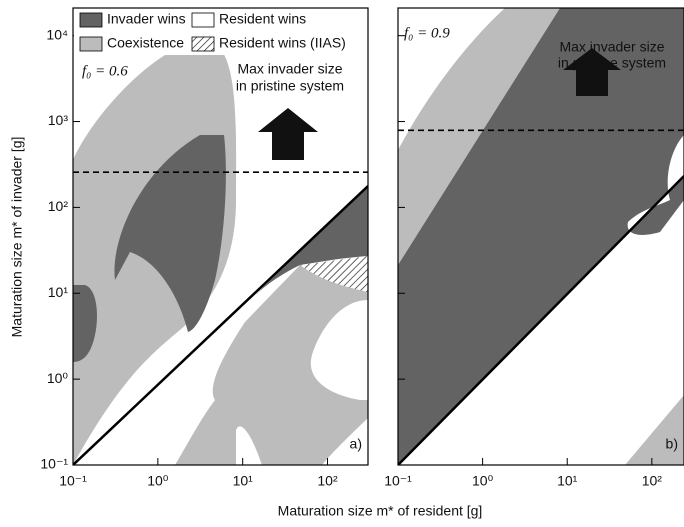  What do you see at coordinates (54, 464) in the screenshot?
I see `y-tick-label: 10⁻¹` at bounding box center [54, 464].